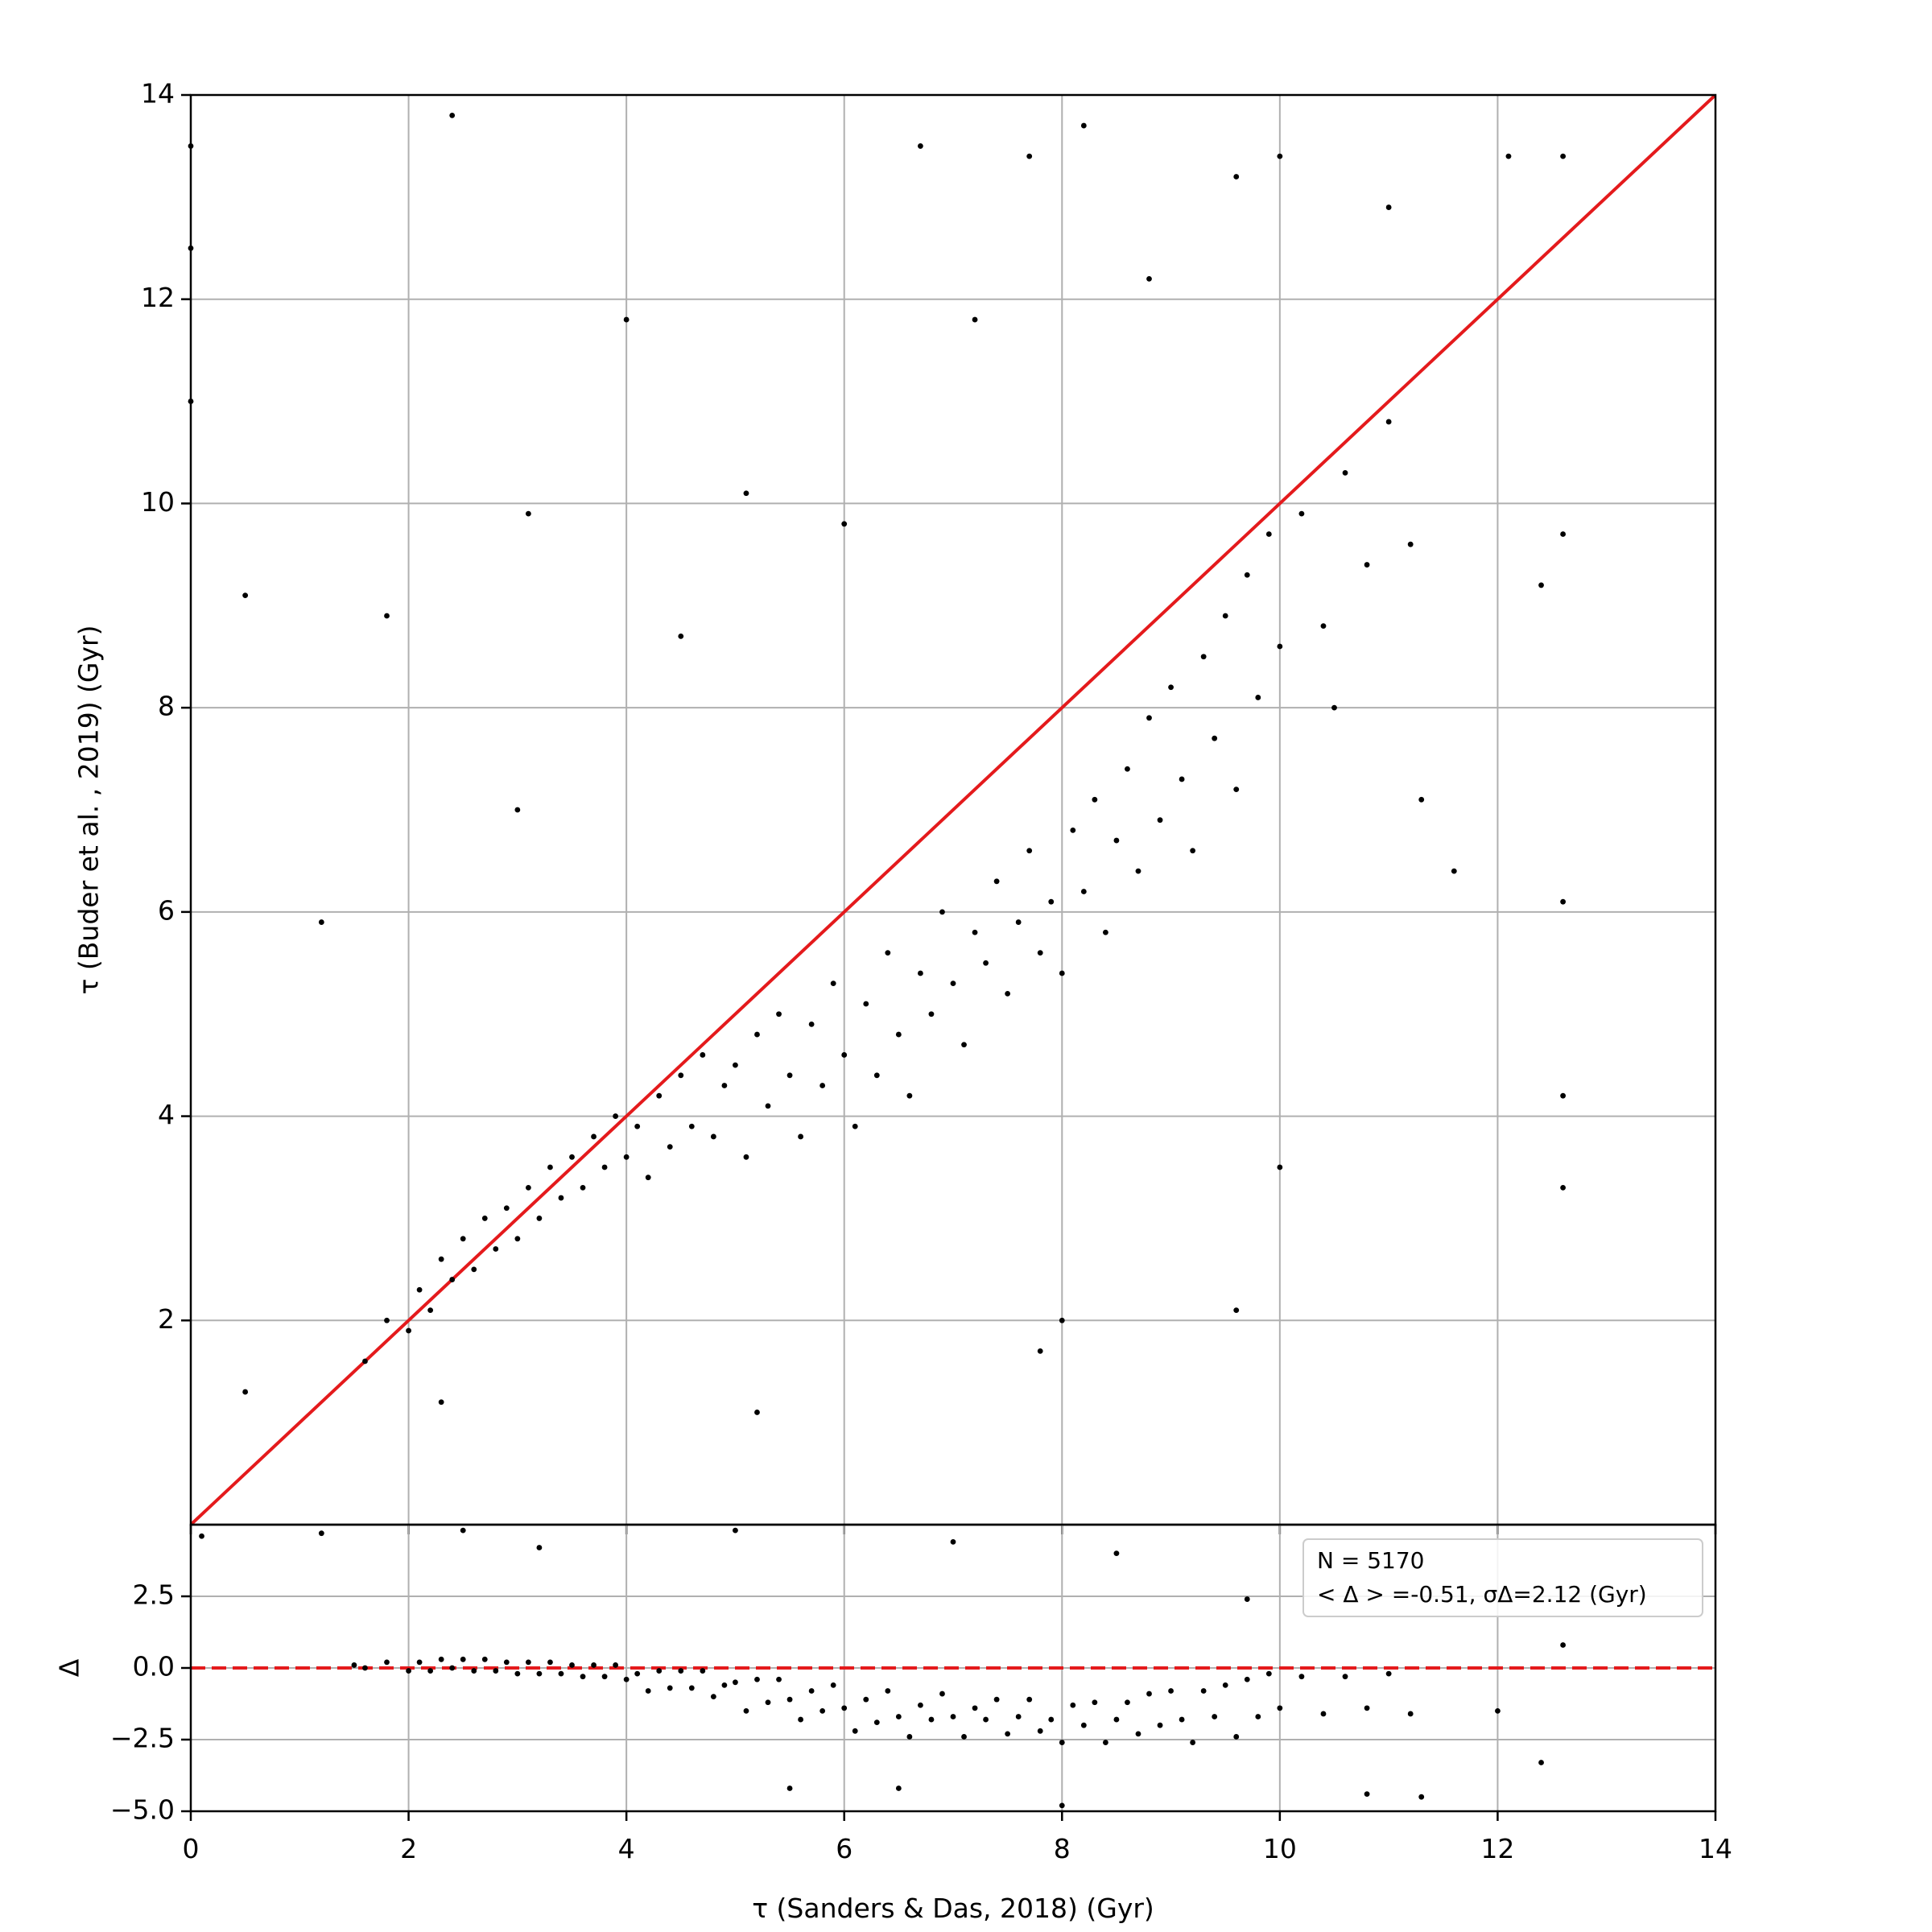 The width and height of the screenshot is (1932, 1932). I want to click on x-tick-label: 14, so click(1715, 1849).